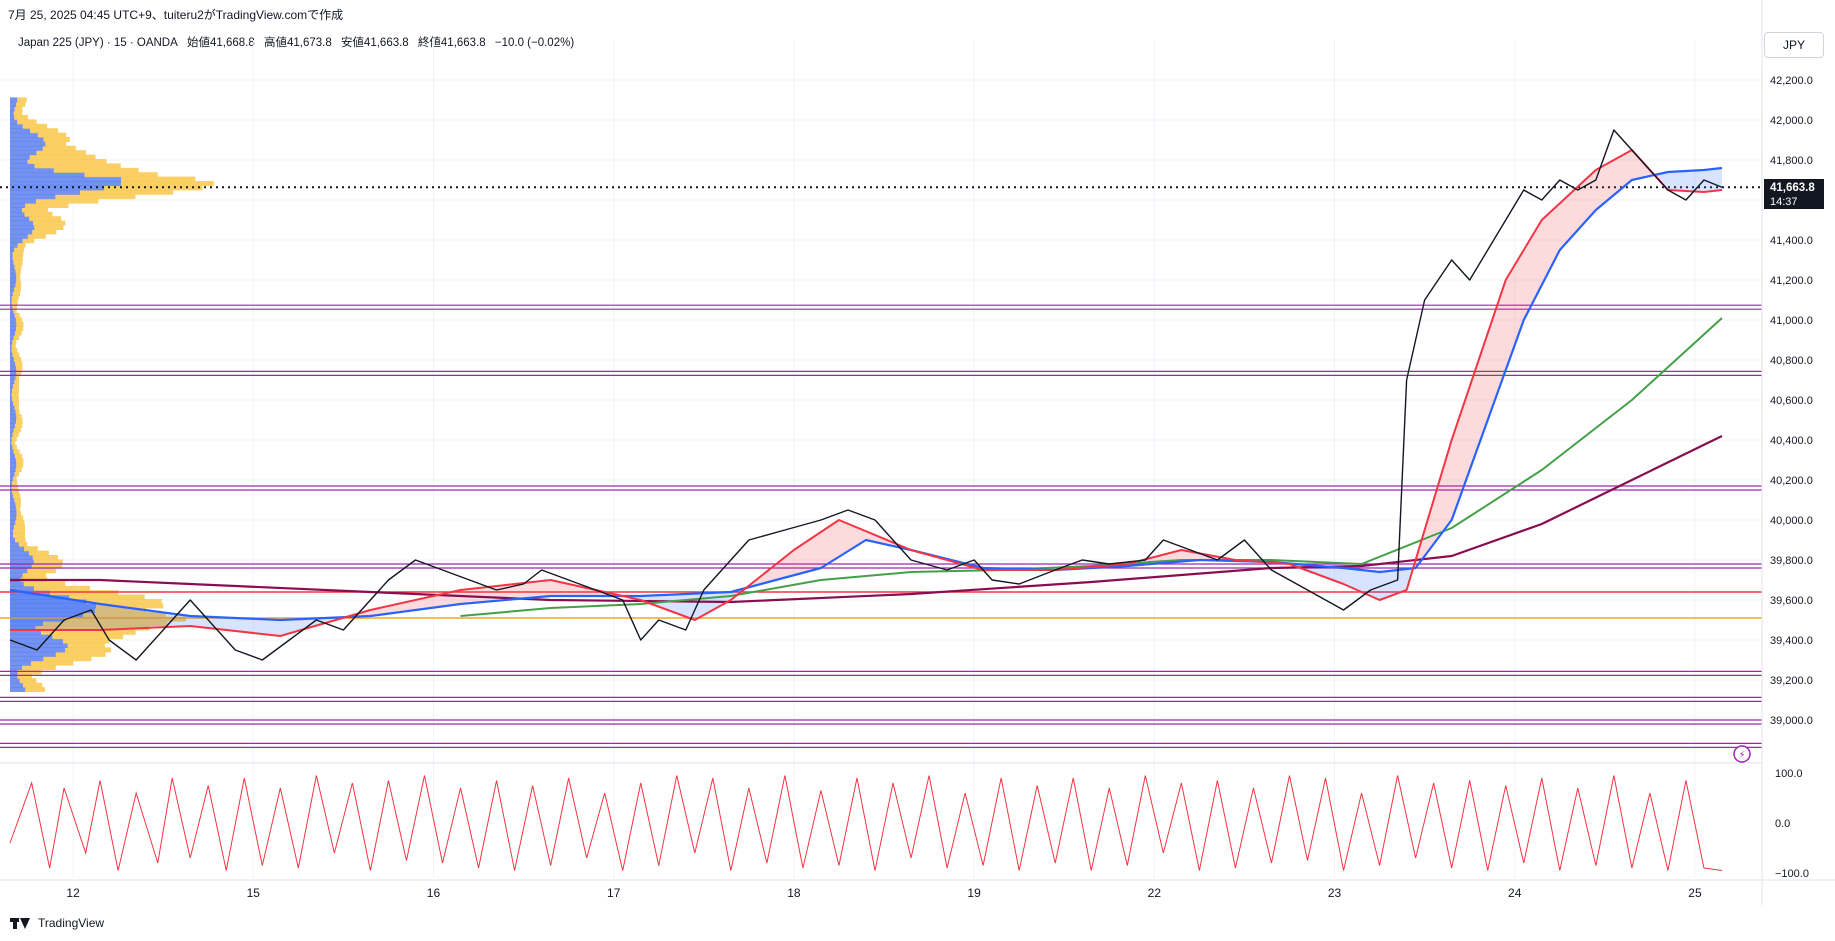  Describe the element at coordinates (866, 823) in the screenshot. I see `rsi-line` at that location.